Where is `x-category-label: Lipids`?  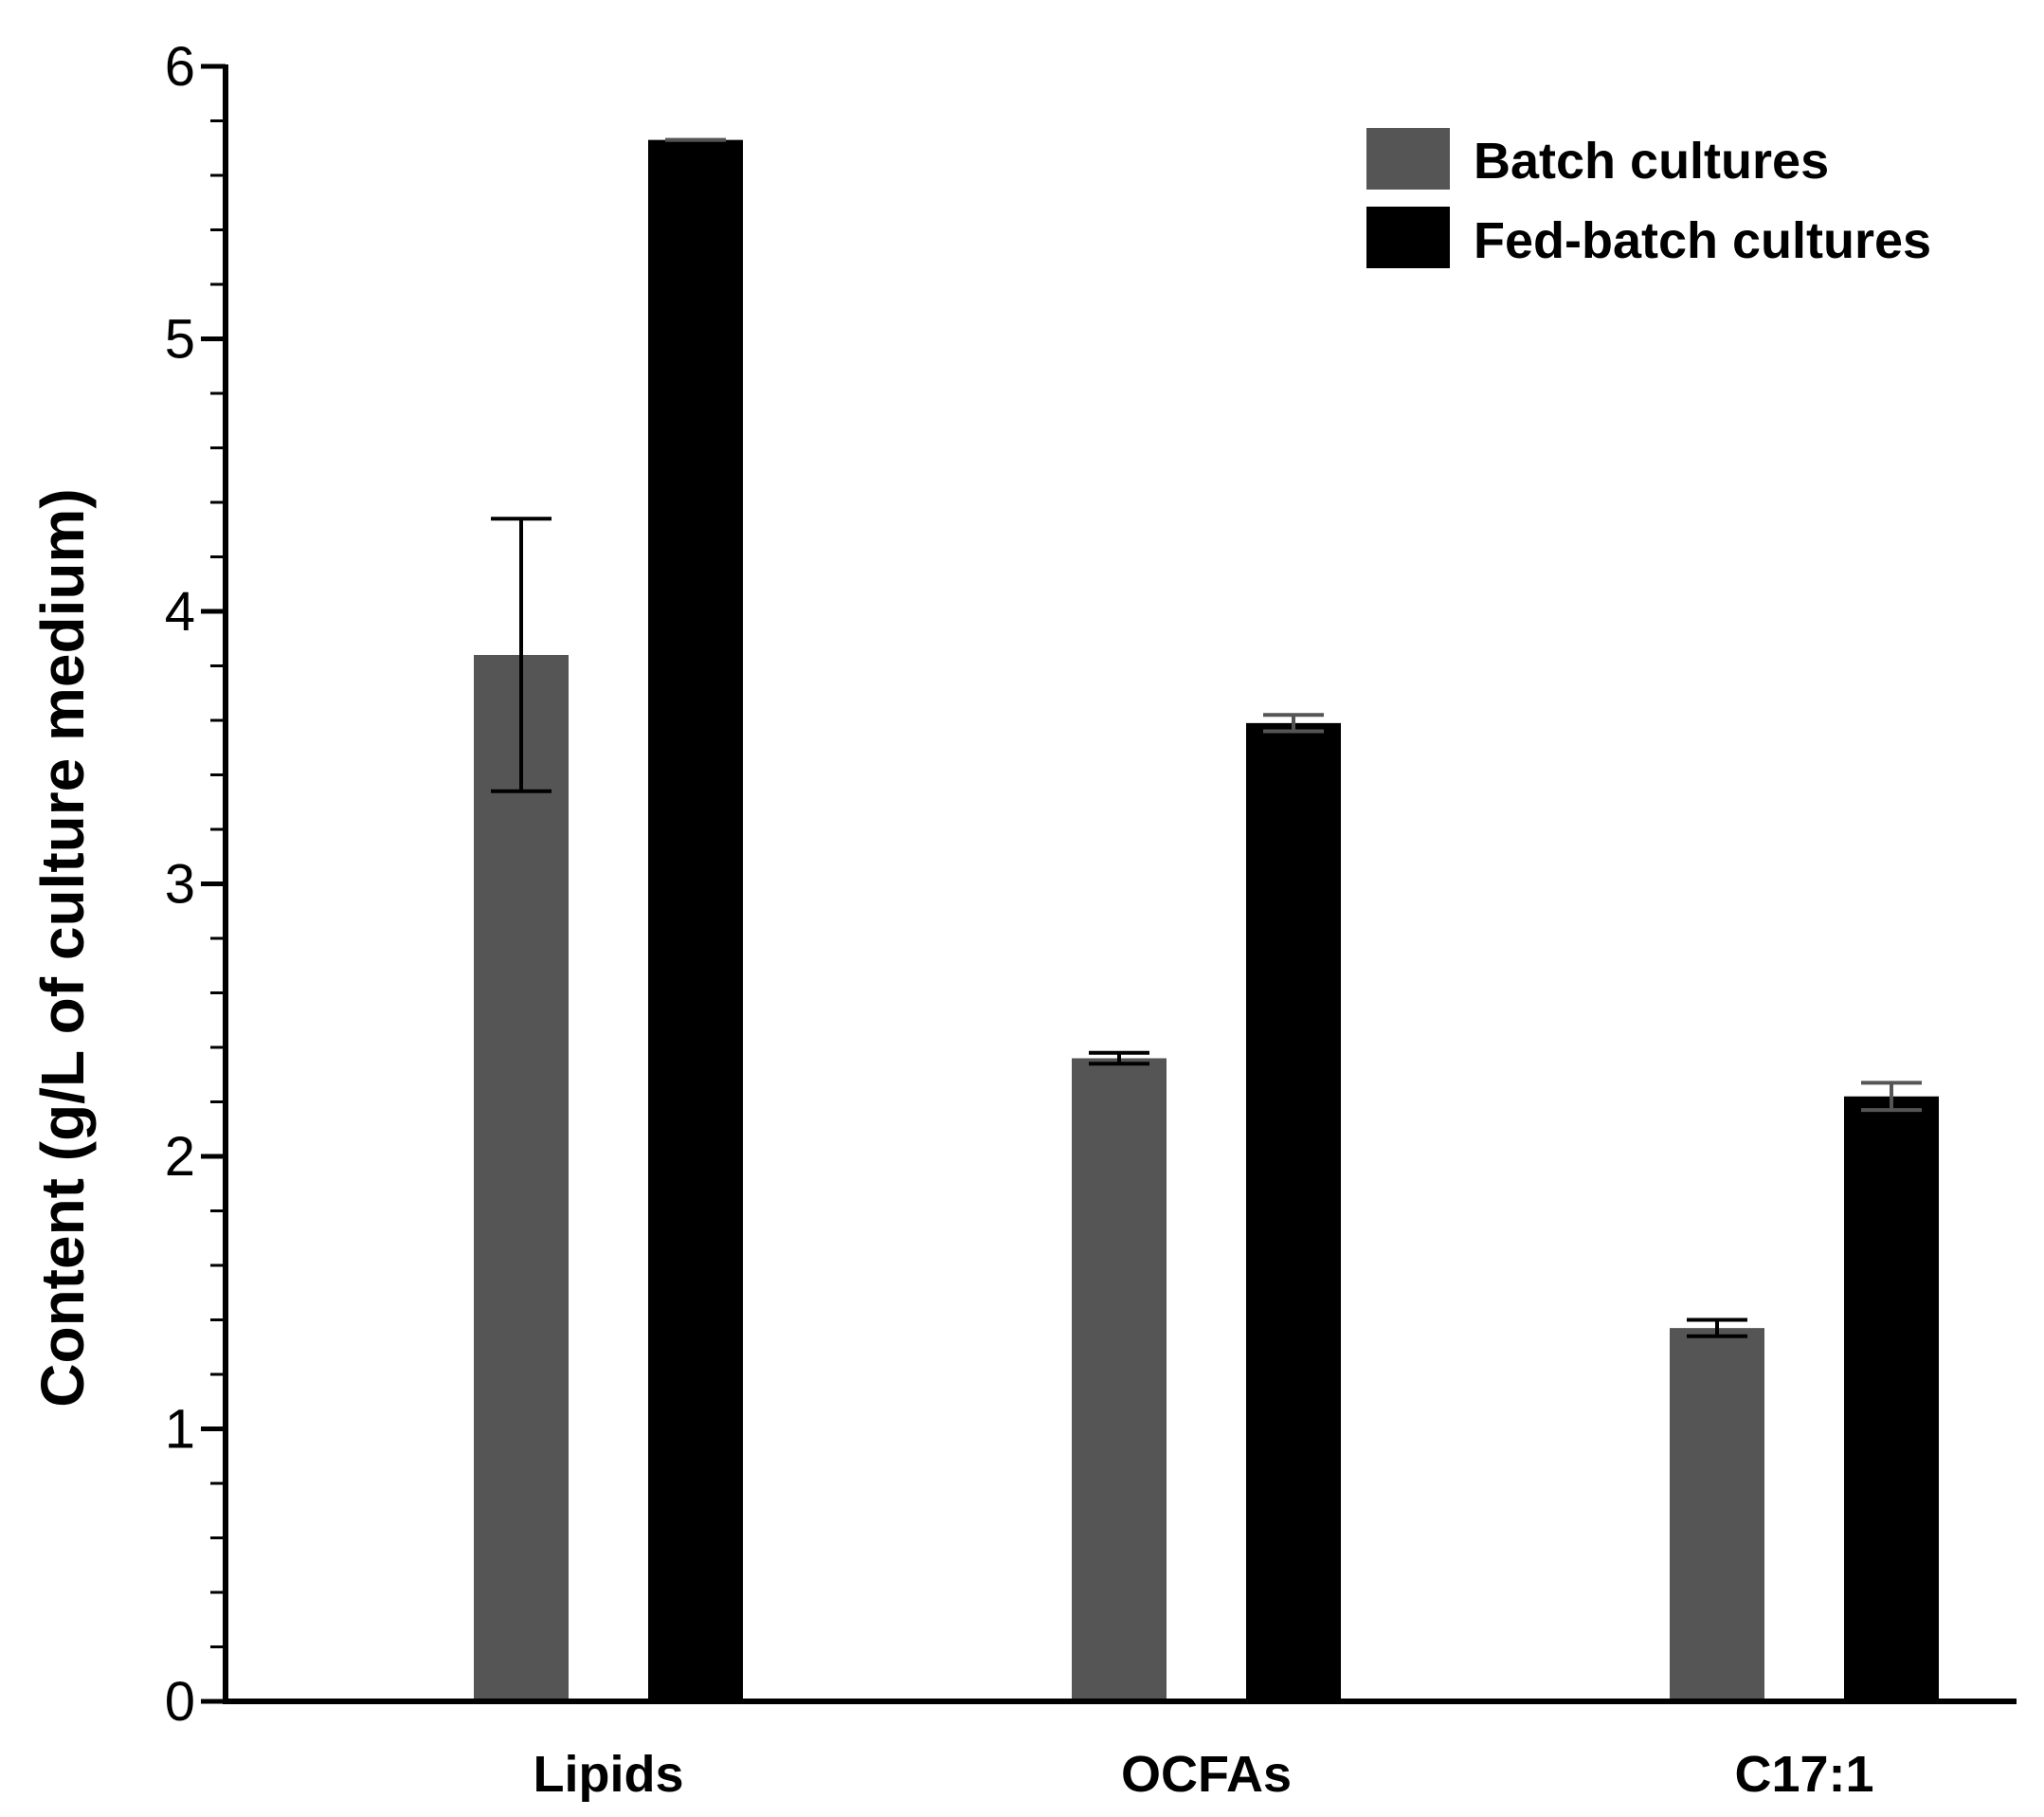 x-category-label: Lipids is located at coordinates (609, 1774).